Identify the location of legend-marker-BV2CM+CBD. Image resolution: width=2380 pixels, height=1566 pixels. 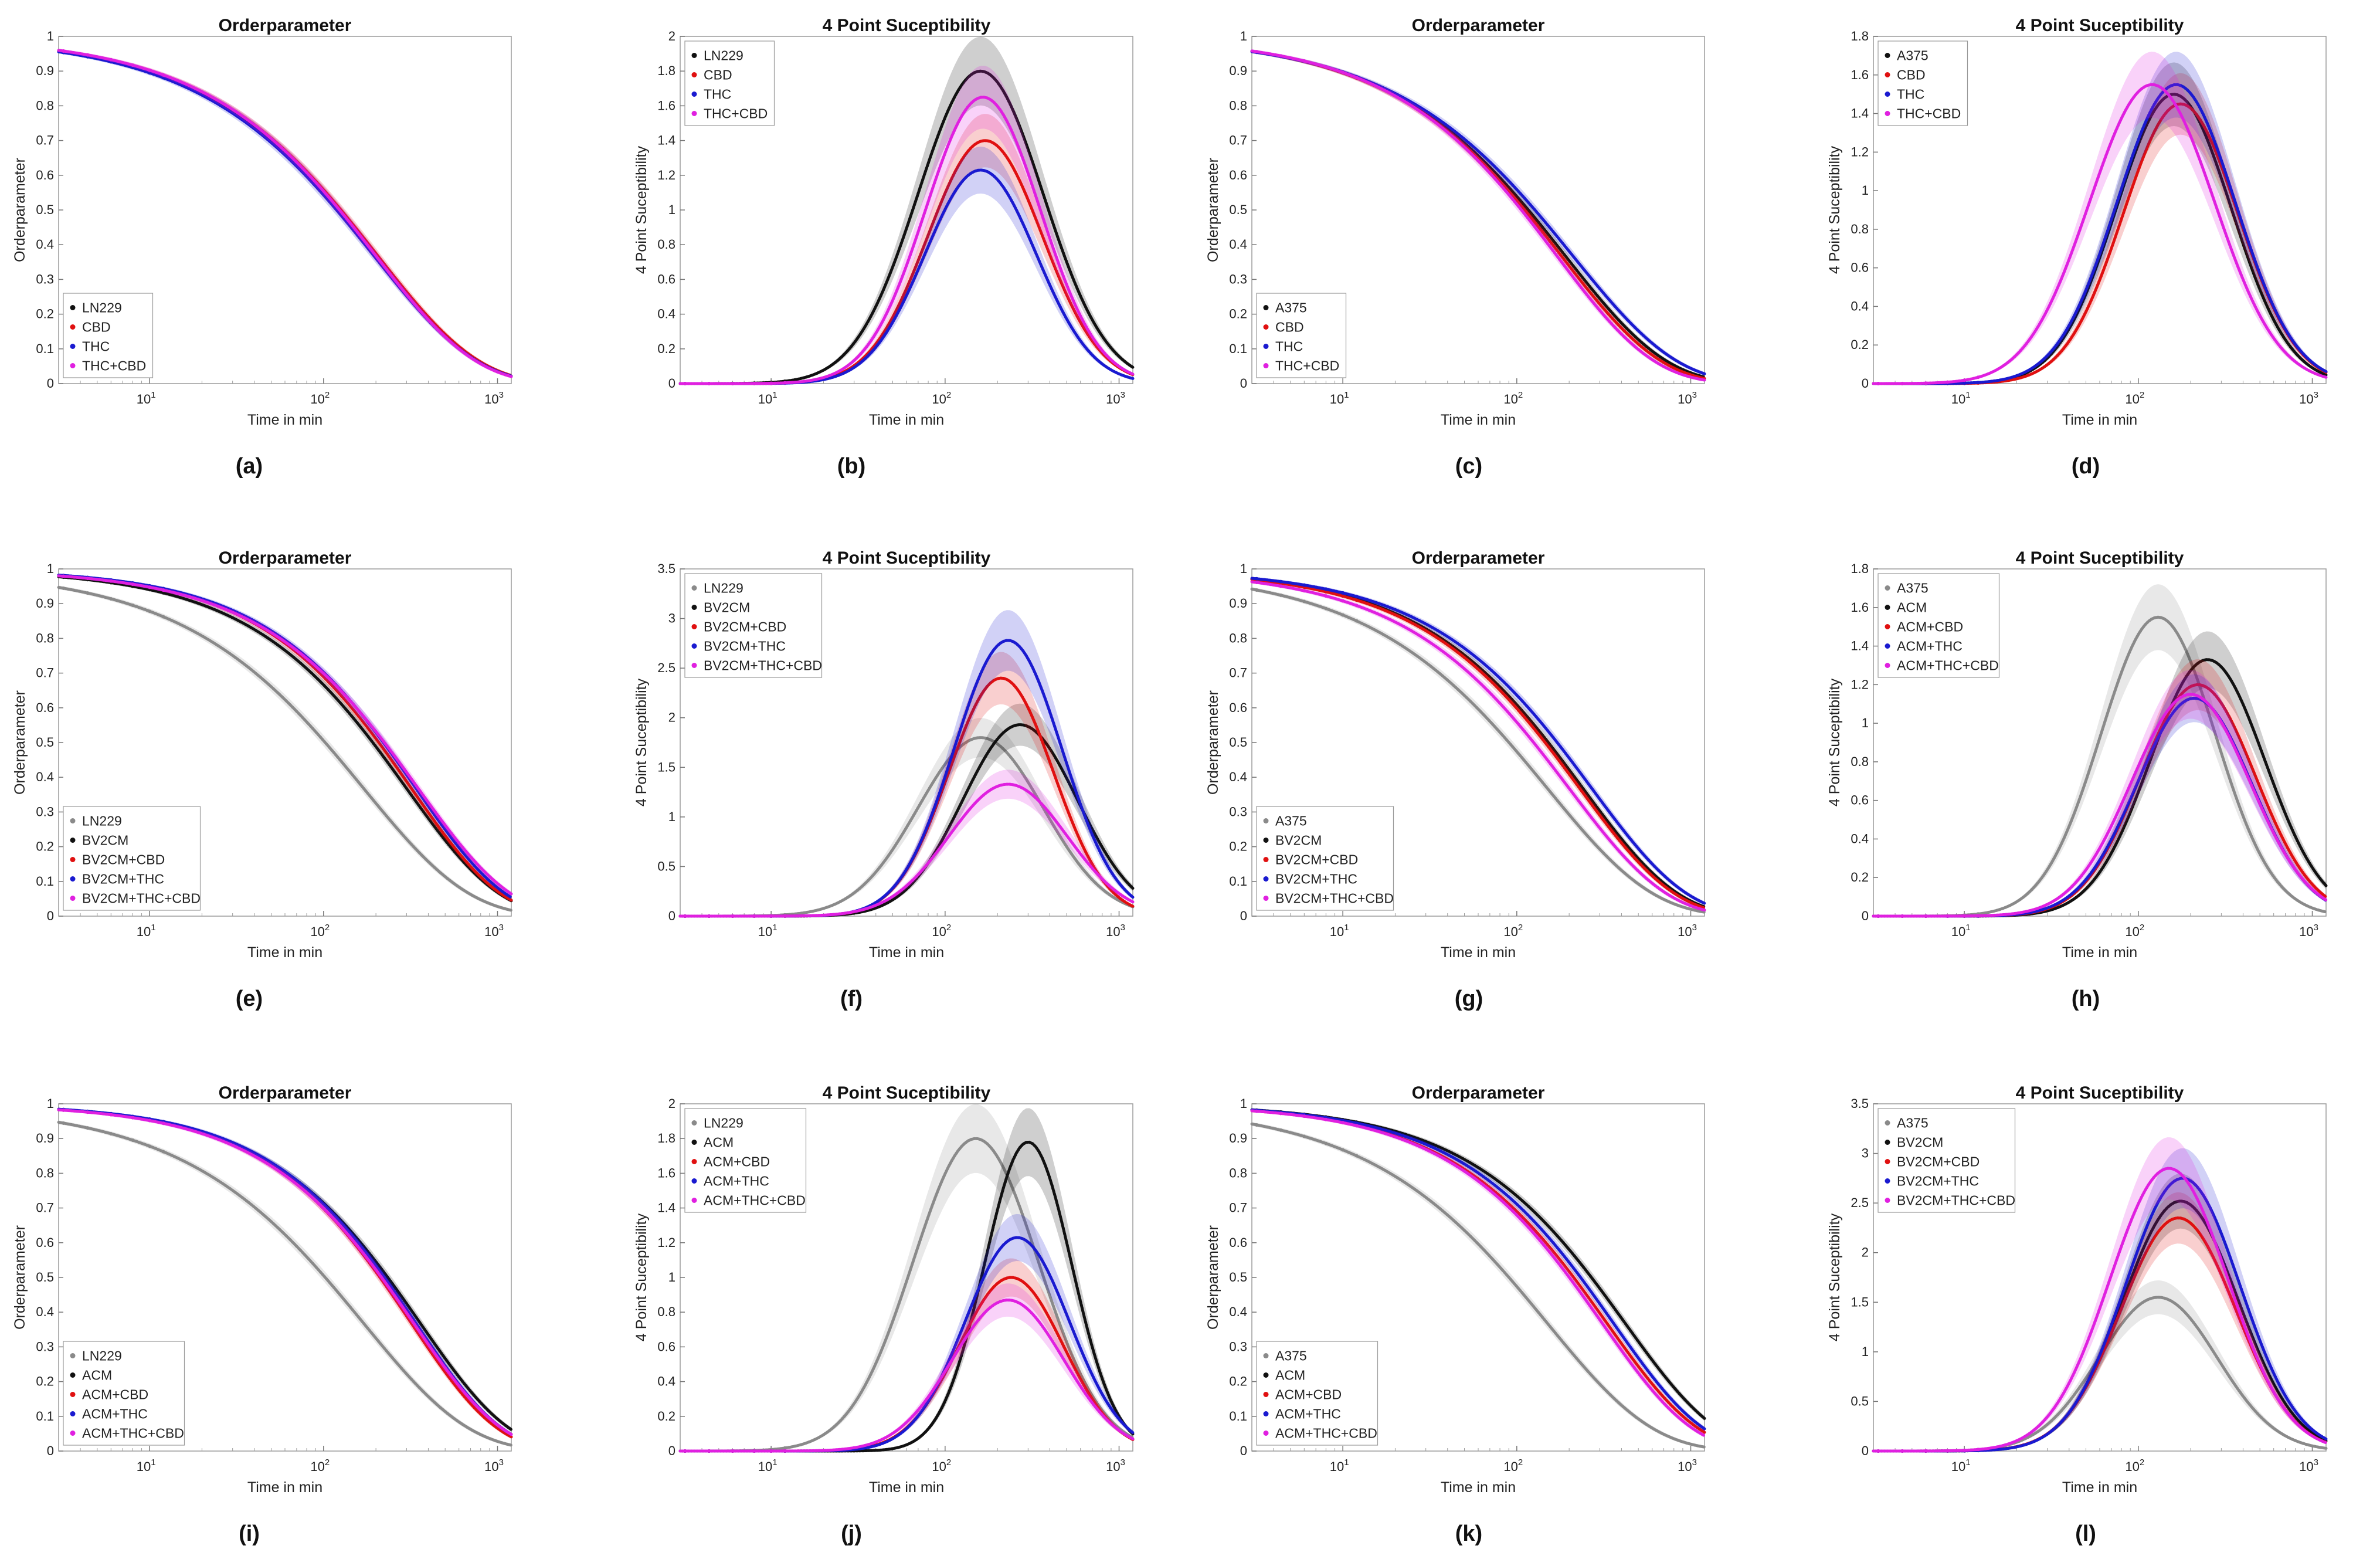
(73, 859).